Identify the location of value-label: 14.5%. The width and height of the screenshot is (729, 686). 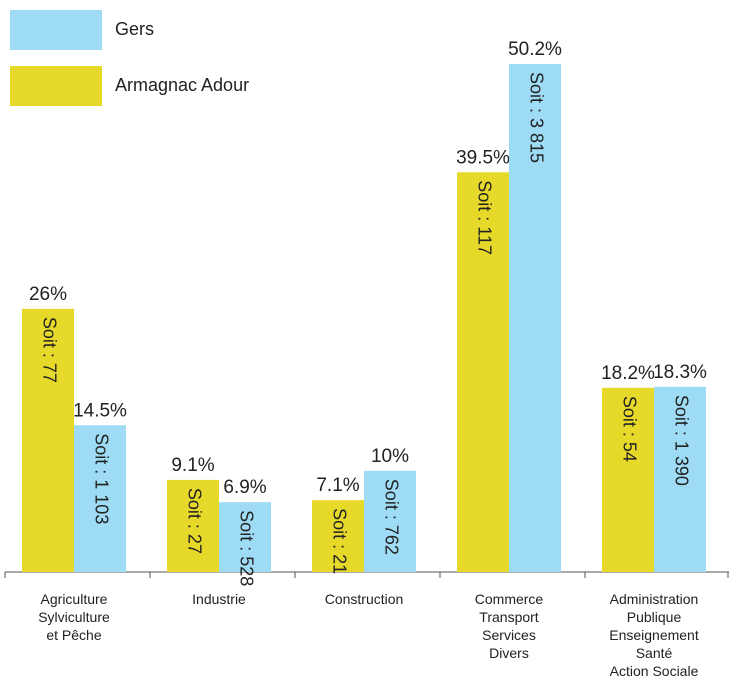
(100, 410).